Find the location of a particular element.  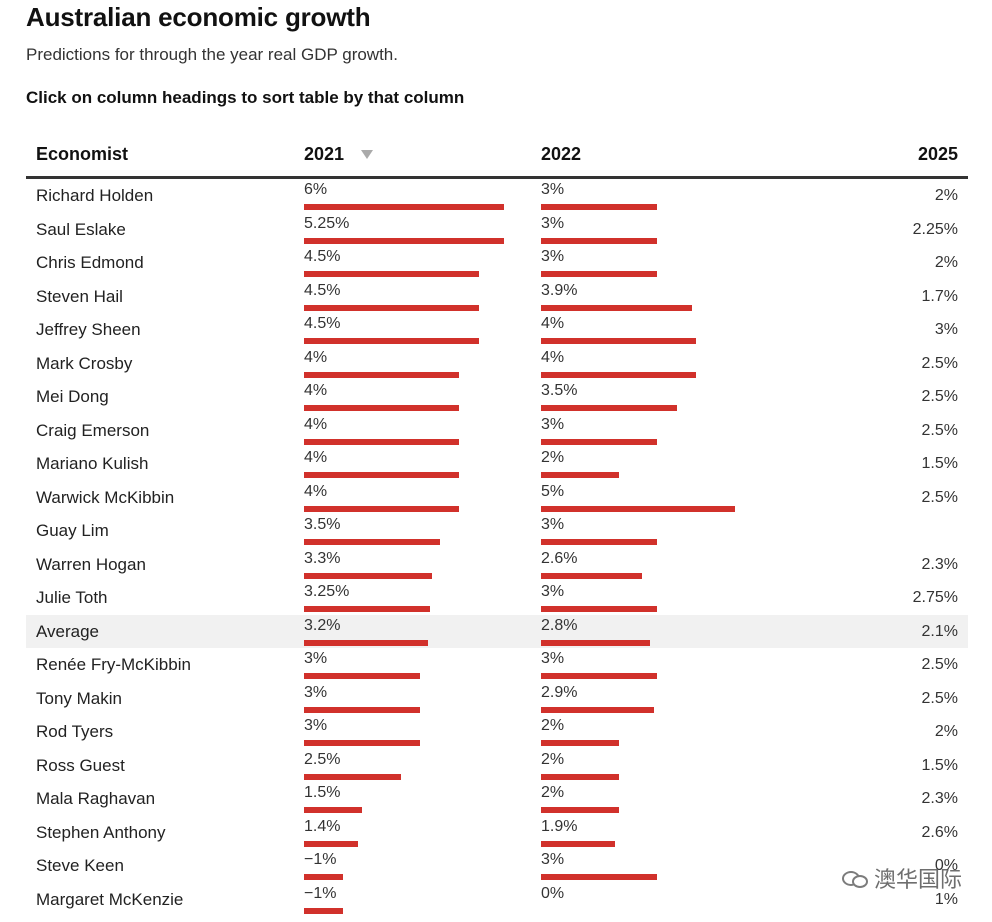

economist-name: Mariano Kulish is located at coordinates (92, 463).